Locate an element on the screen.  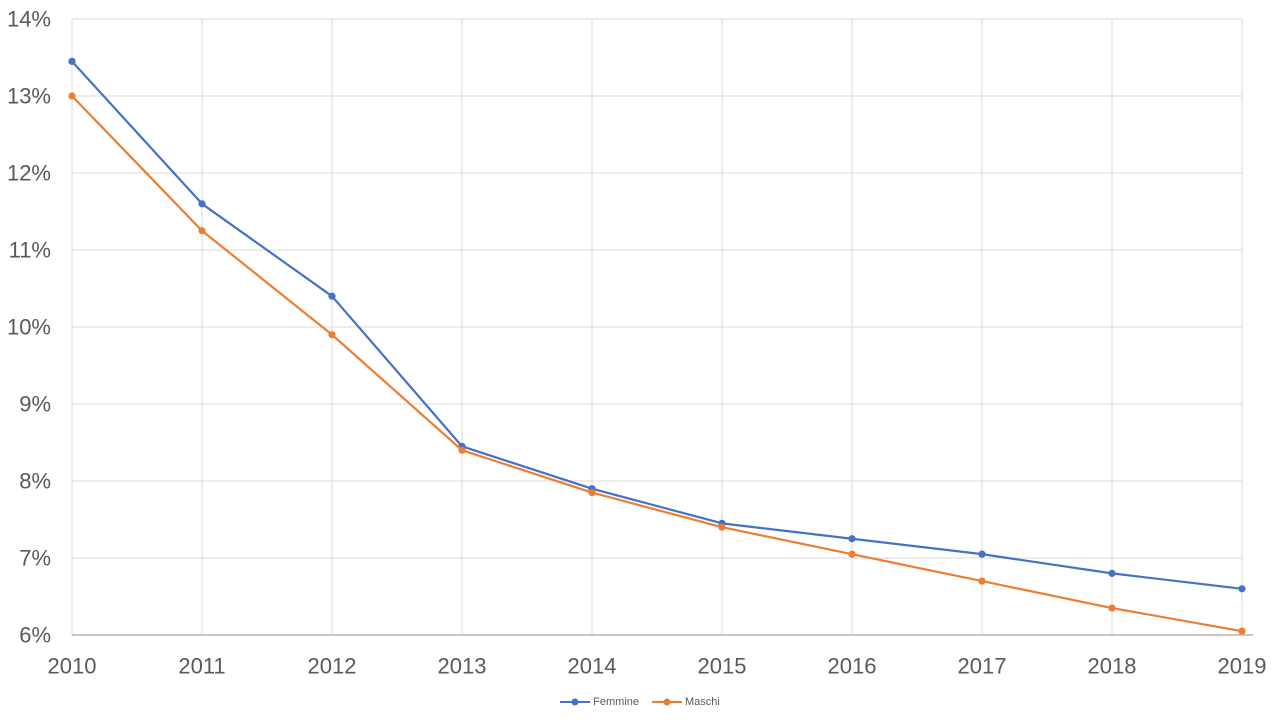
y-axis-tick-label: 7% is located at coordinates (35, 558).